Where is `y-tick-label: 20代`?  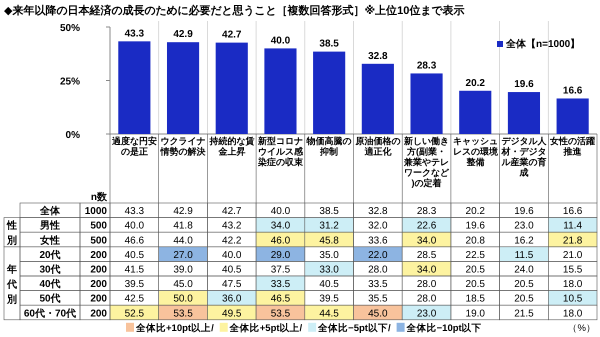 y-tick-label: 20代 is located at coordinates (50, 254).